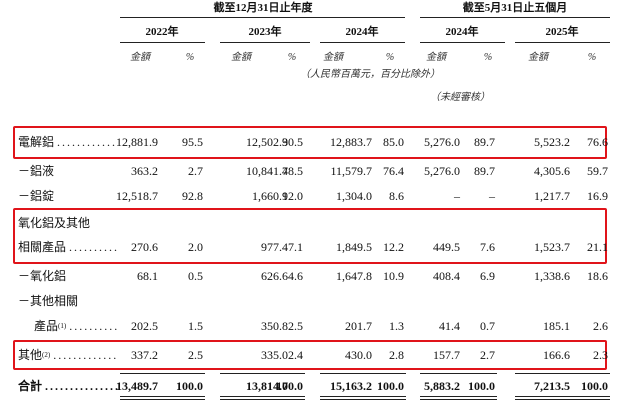 This screenshot has width=620, height=412. Describe the element at coordinates (144, 355) in the screenshot. I see `cell-value: 337.2` at that location.